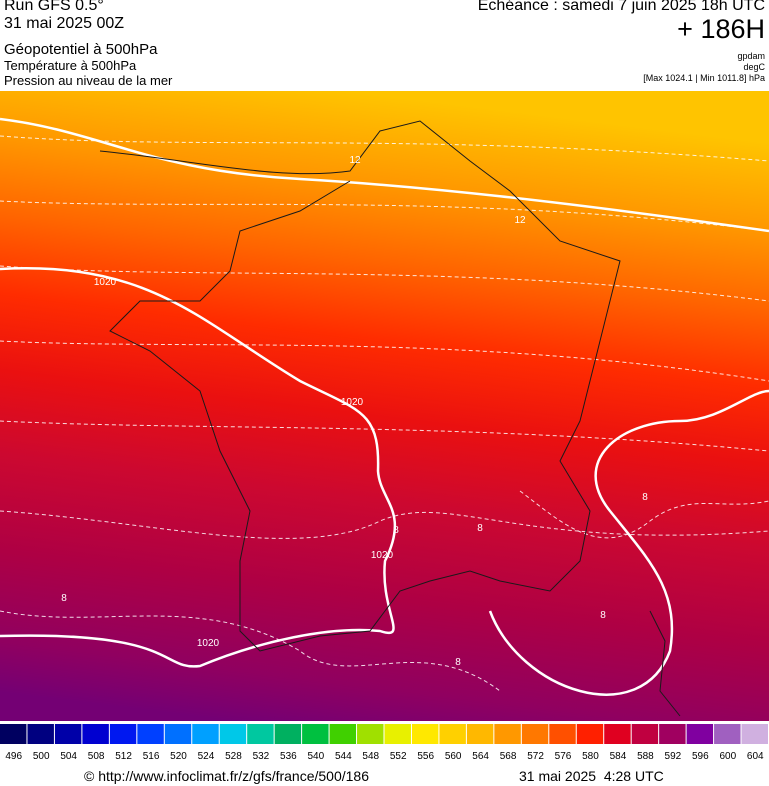 Image resolution: width=769 pixels, height=786 pixels. What do you see at coordinates (233, 756) in the screenshot?
I see `colorbar-label: 528` at bounding box center [233, 756].